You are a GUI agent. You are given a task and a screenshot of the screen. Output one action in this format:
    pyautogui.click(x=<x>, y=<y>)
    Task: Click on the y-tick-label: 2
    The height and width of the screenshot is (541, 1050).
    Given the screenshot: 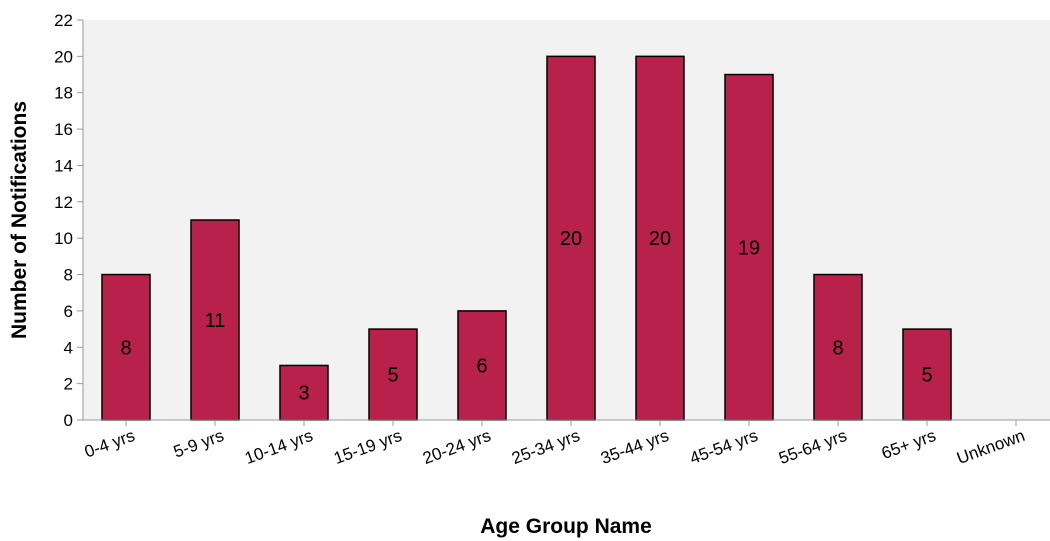 What is the action you would take?
    pyautogui.click(x=68, y=384)
    